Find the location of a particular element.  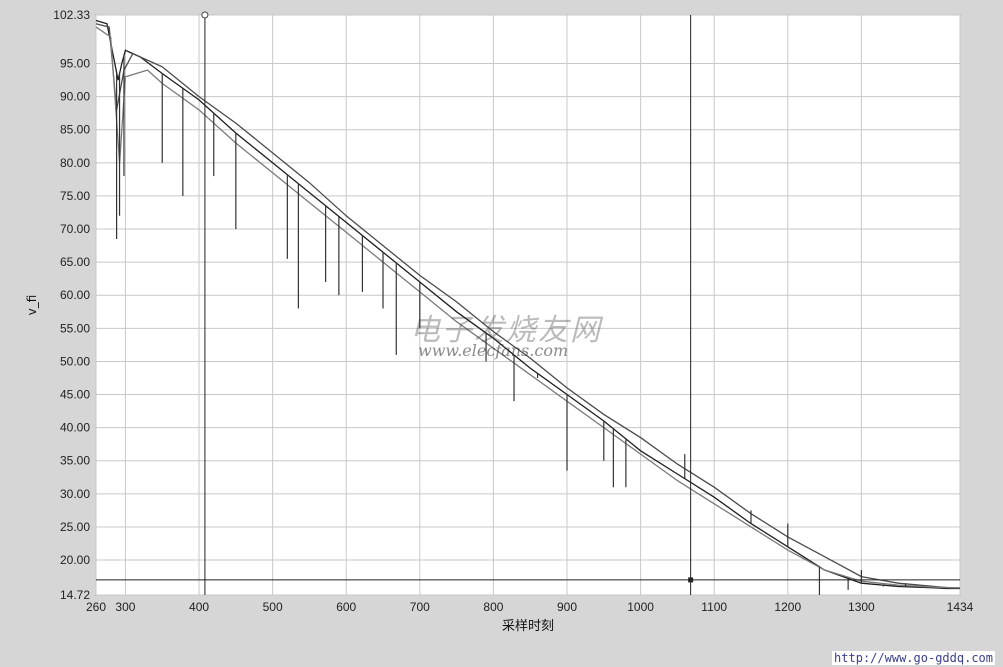

x-tick-label-10: 1200 is located at coordinates (787, 607).